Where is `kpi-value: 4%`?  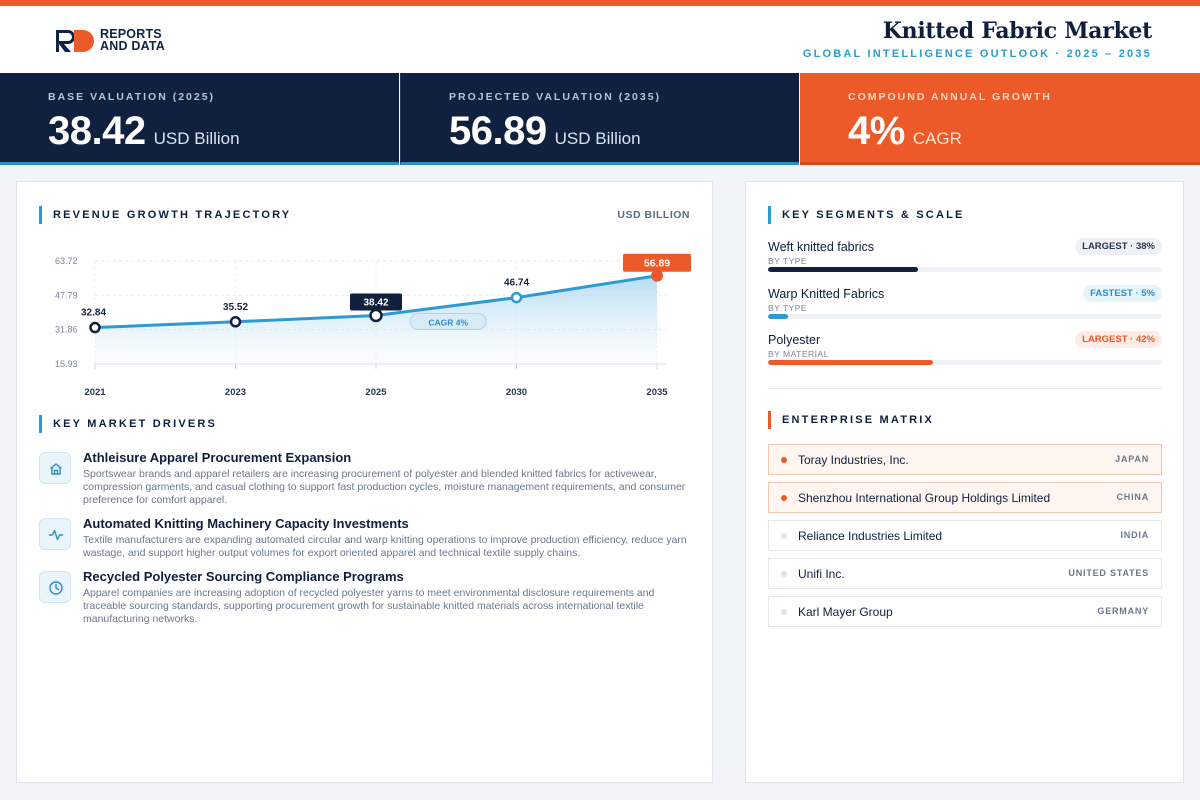 kpi-value: 4% is located at coordinates (876, 131).